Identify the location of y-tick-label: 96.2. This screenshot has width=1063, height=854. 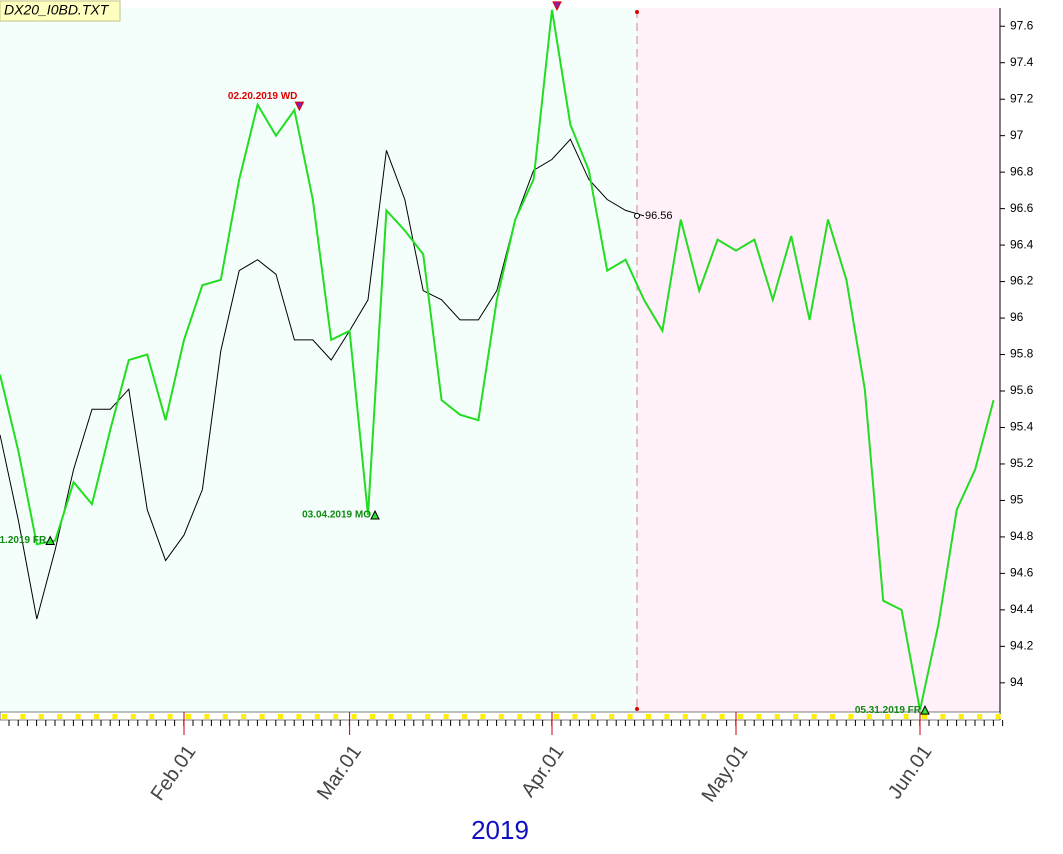
(1022, 281).